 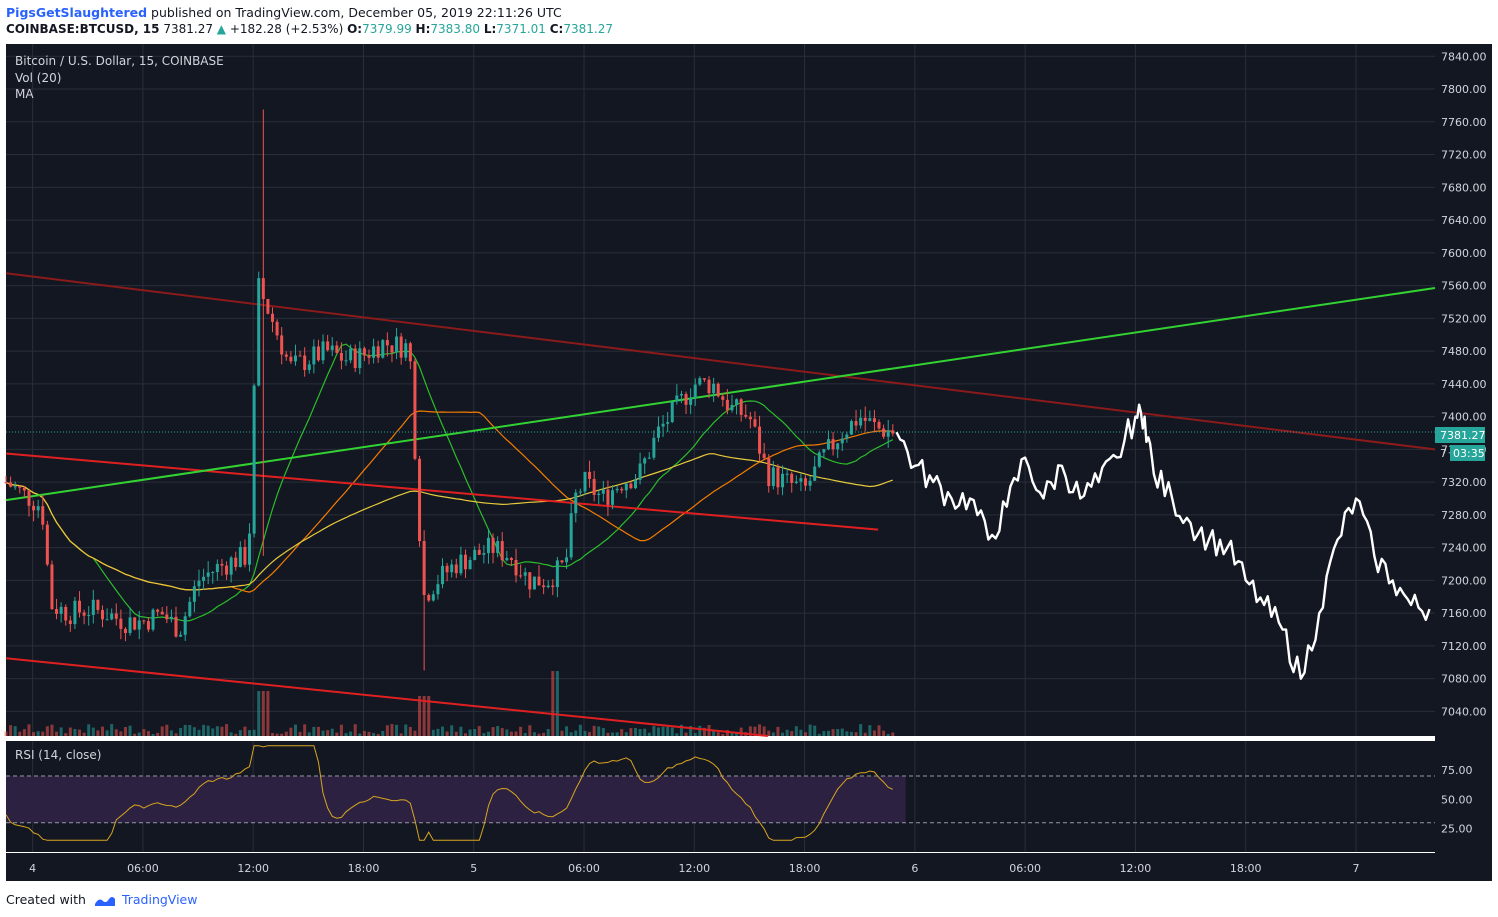 I want to click on price-tick-label: 7160.00, so click(x=1464, y=613).